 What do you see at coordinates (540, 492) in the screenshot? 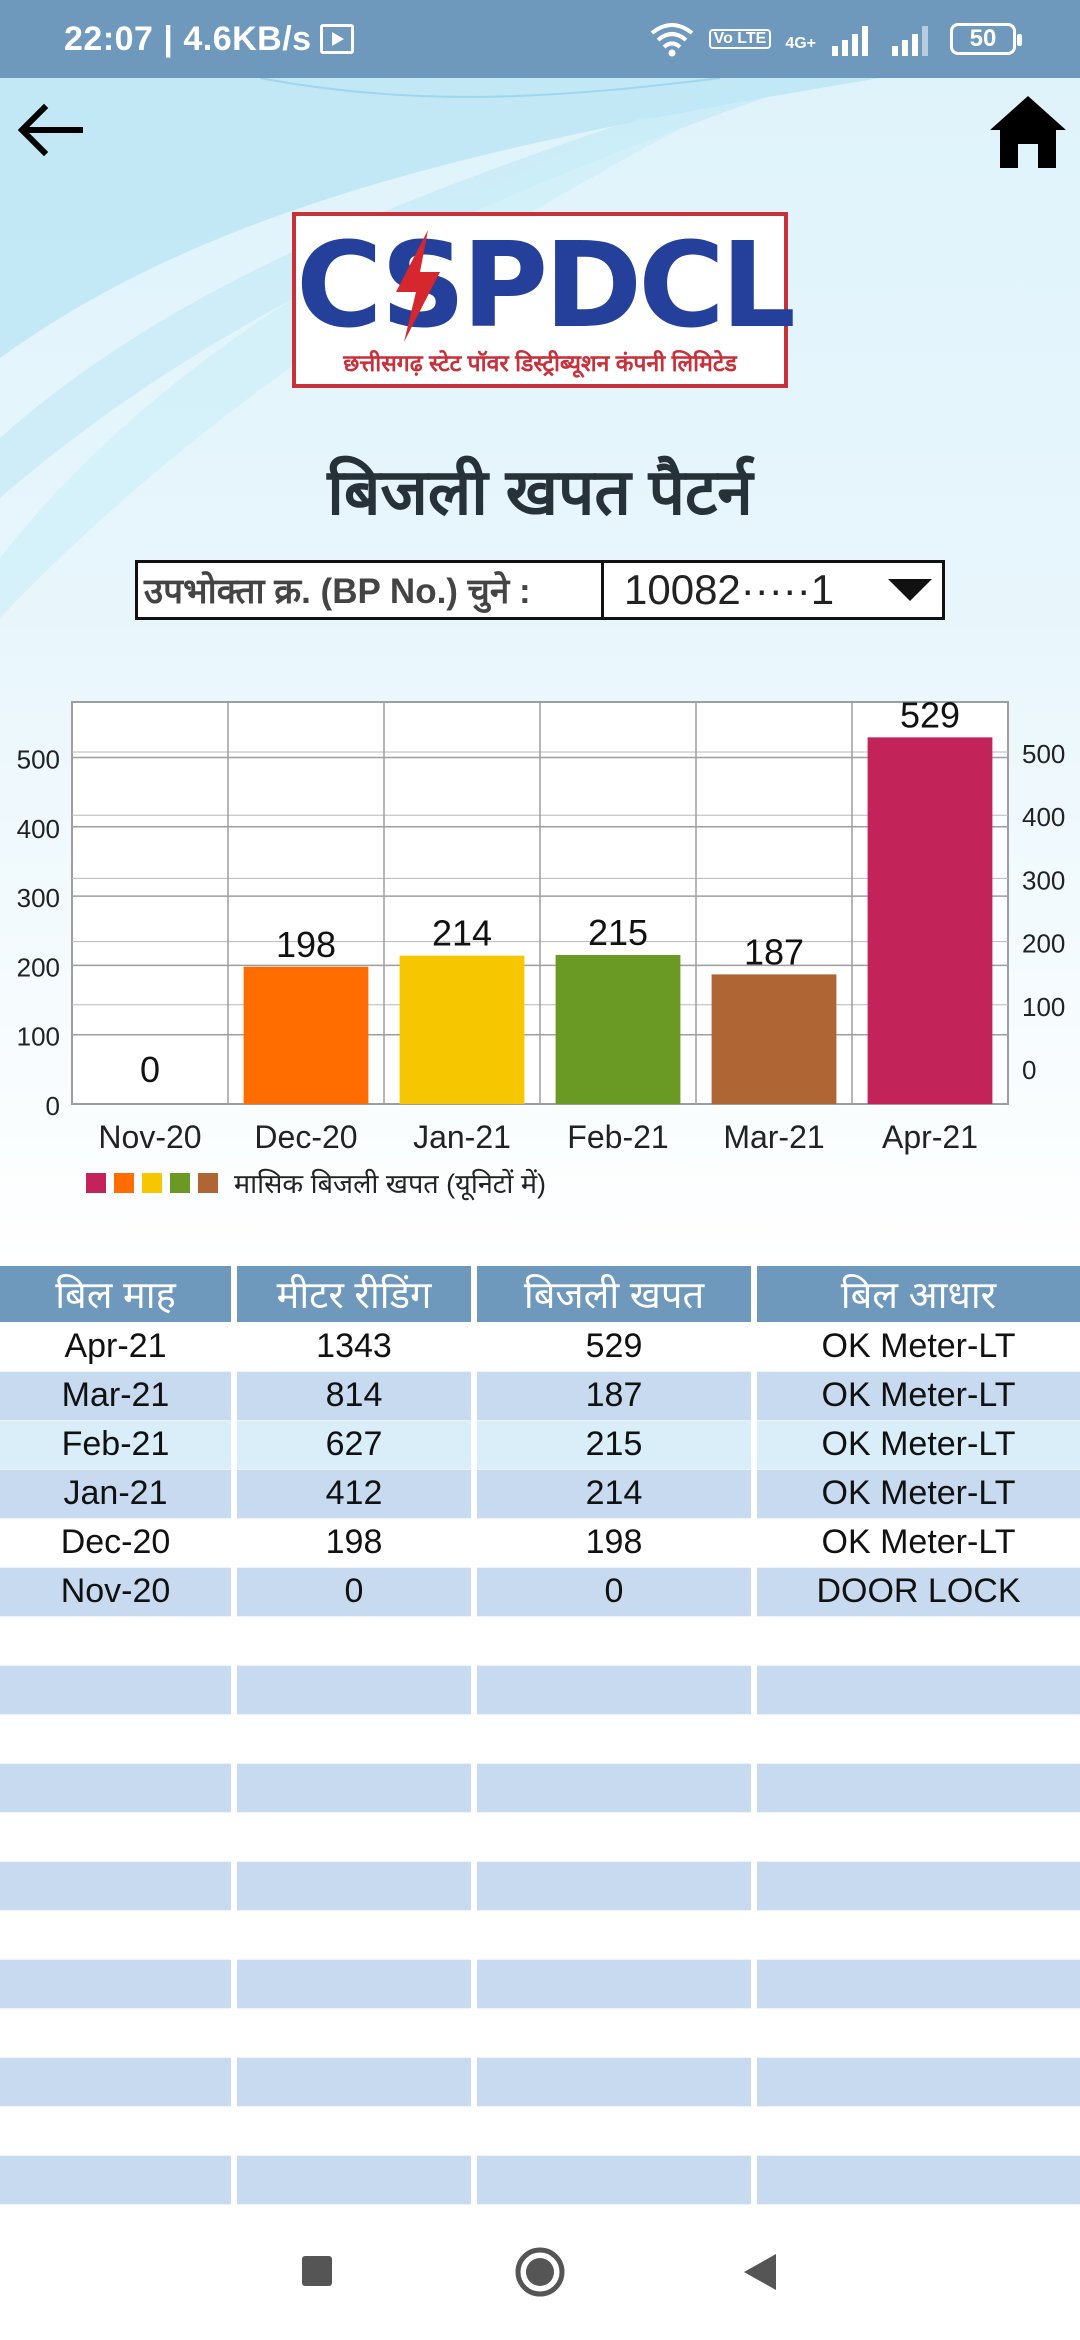
I see `page-title: बिजली खपत पैटर्न` at bounding box center [540, 492].